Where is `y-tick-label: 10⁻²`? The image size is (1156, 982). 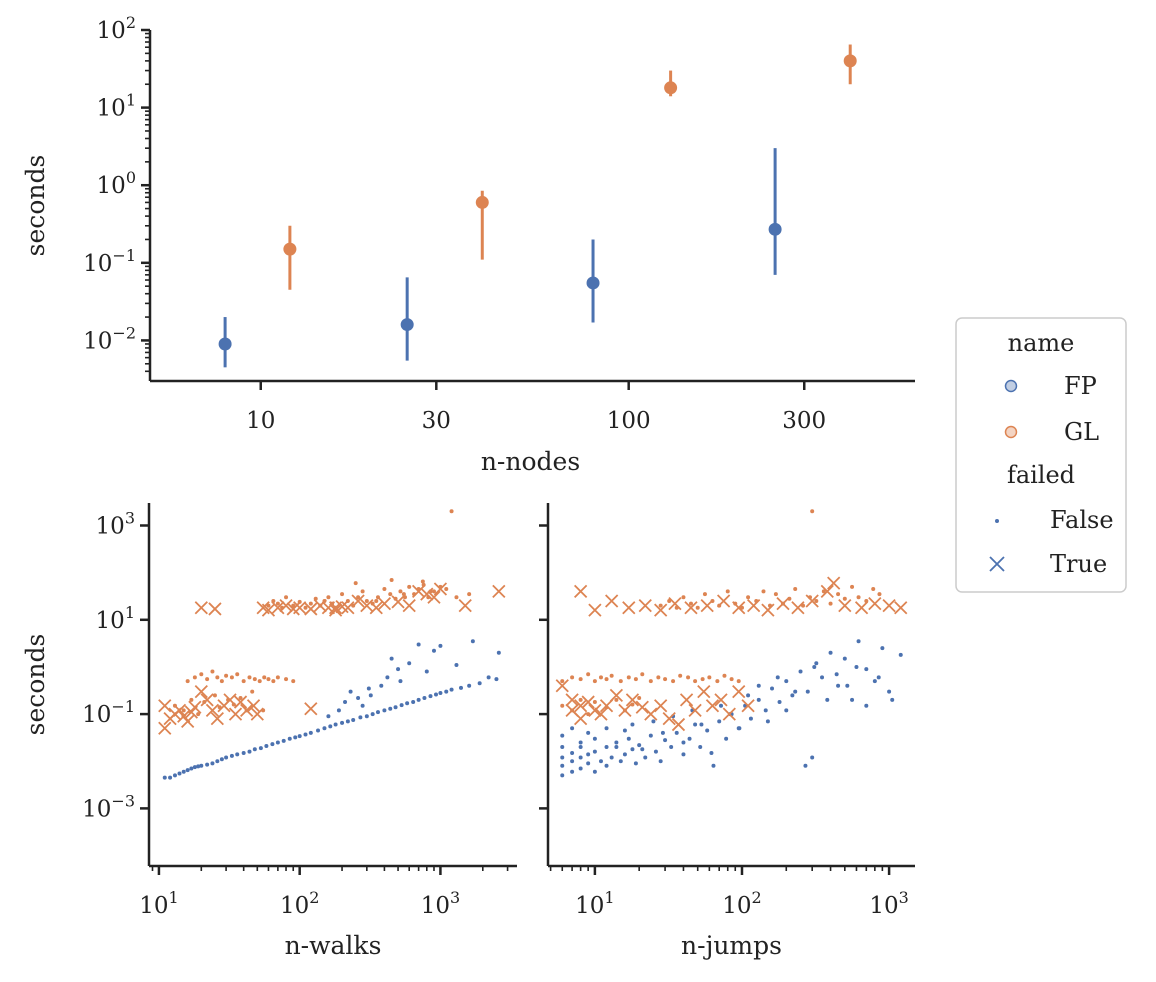 y-tick-label: 10⁻² is located at coordinates (109, 338).